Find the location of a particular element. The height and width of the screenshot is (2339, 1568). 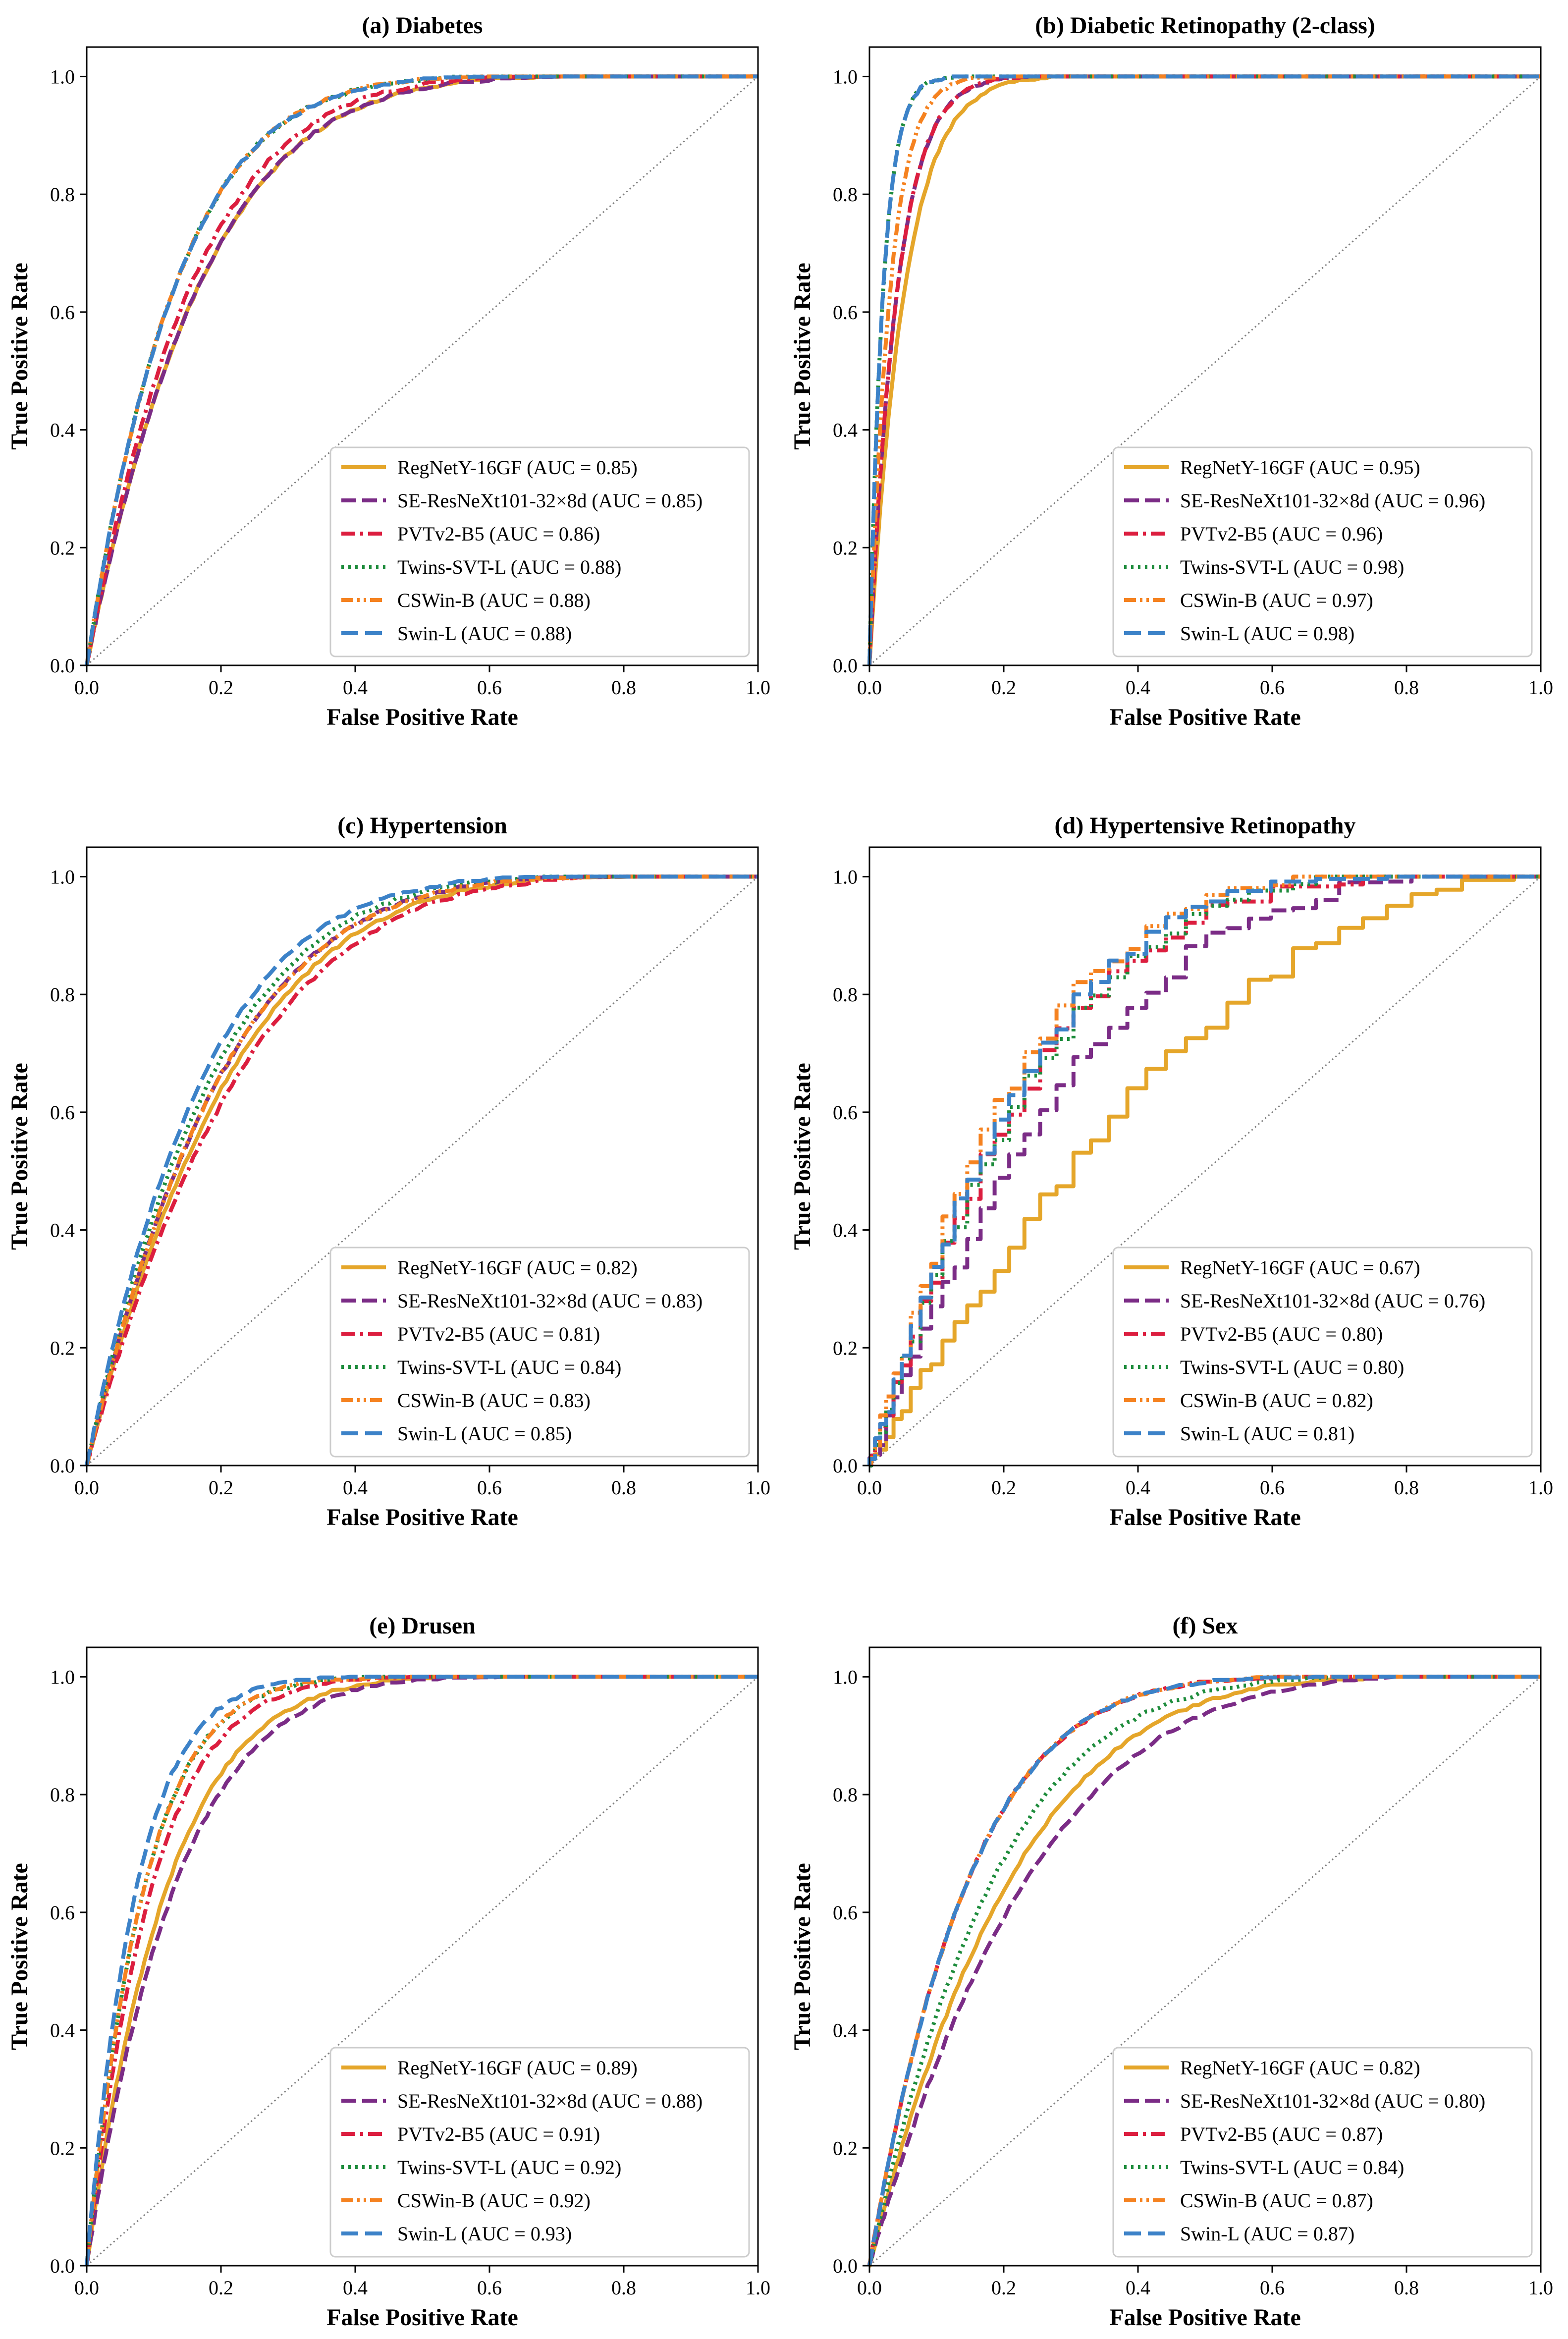

legend-entry-label: CSWin-B (AUC = 0.82) is located at coordinates (1276, 1400).